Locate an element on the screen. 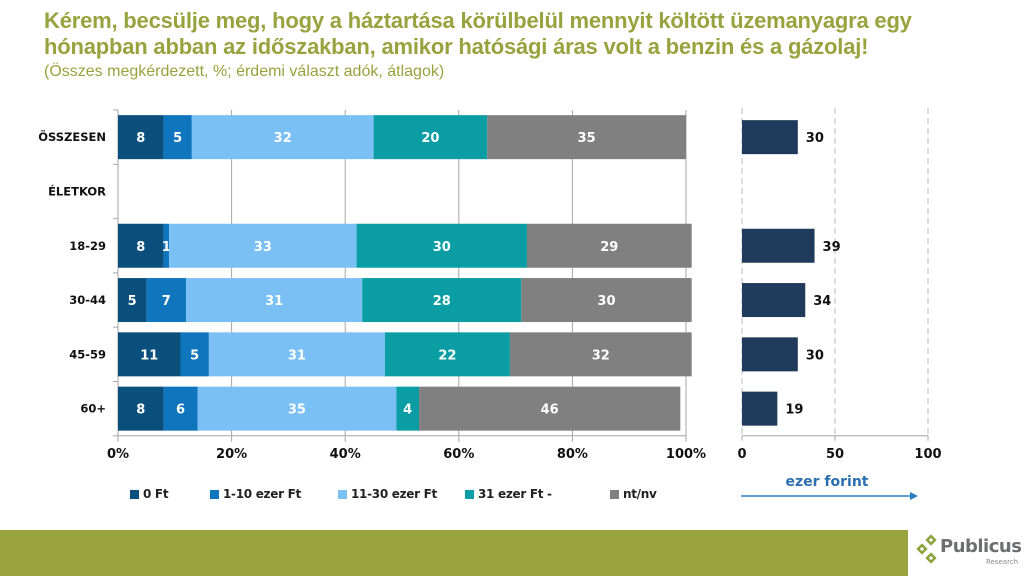 This screenshot has width=1024, height=576. x-tick-label: 20% is located at coordinates (231, 454).